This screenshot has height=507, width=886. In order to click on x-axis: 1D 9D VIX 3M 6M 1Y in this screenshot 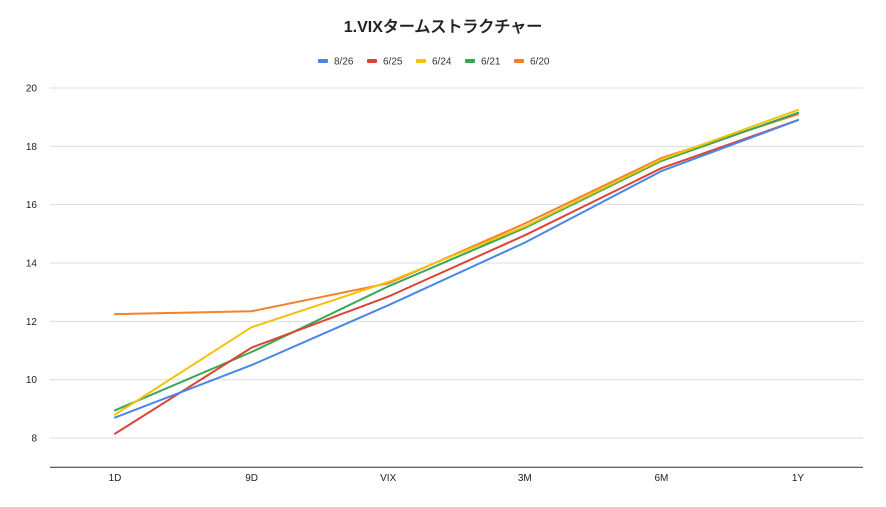, I will do `click(457, 478)`.